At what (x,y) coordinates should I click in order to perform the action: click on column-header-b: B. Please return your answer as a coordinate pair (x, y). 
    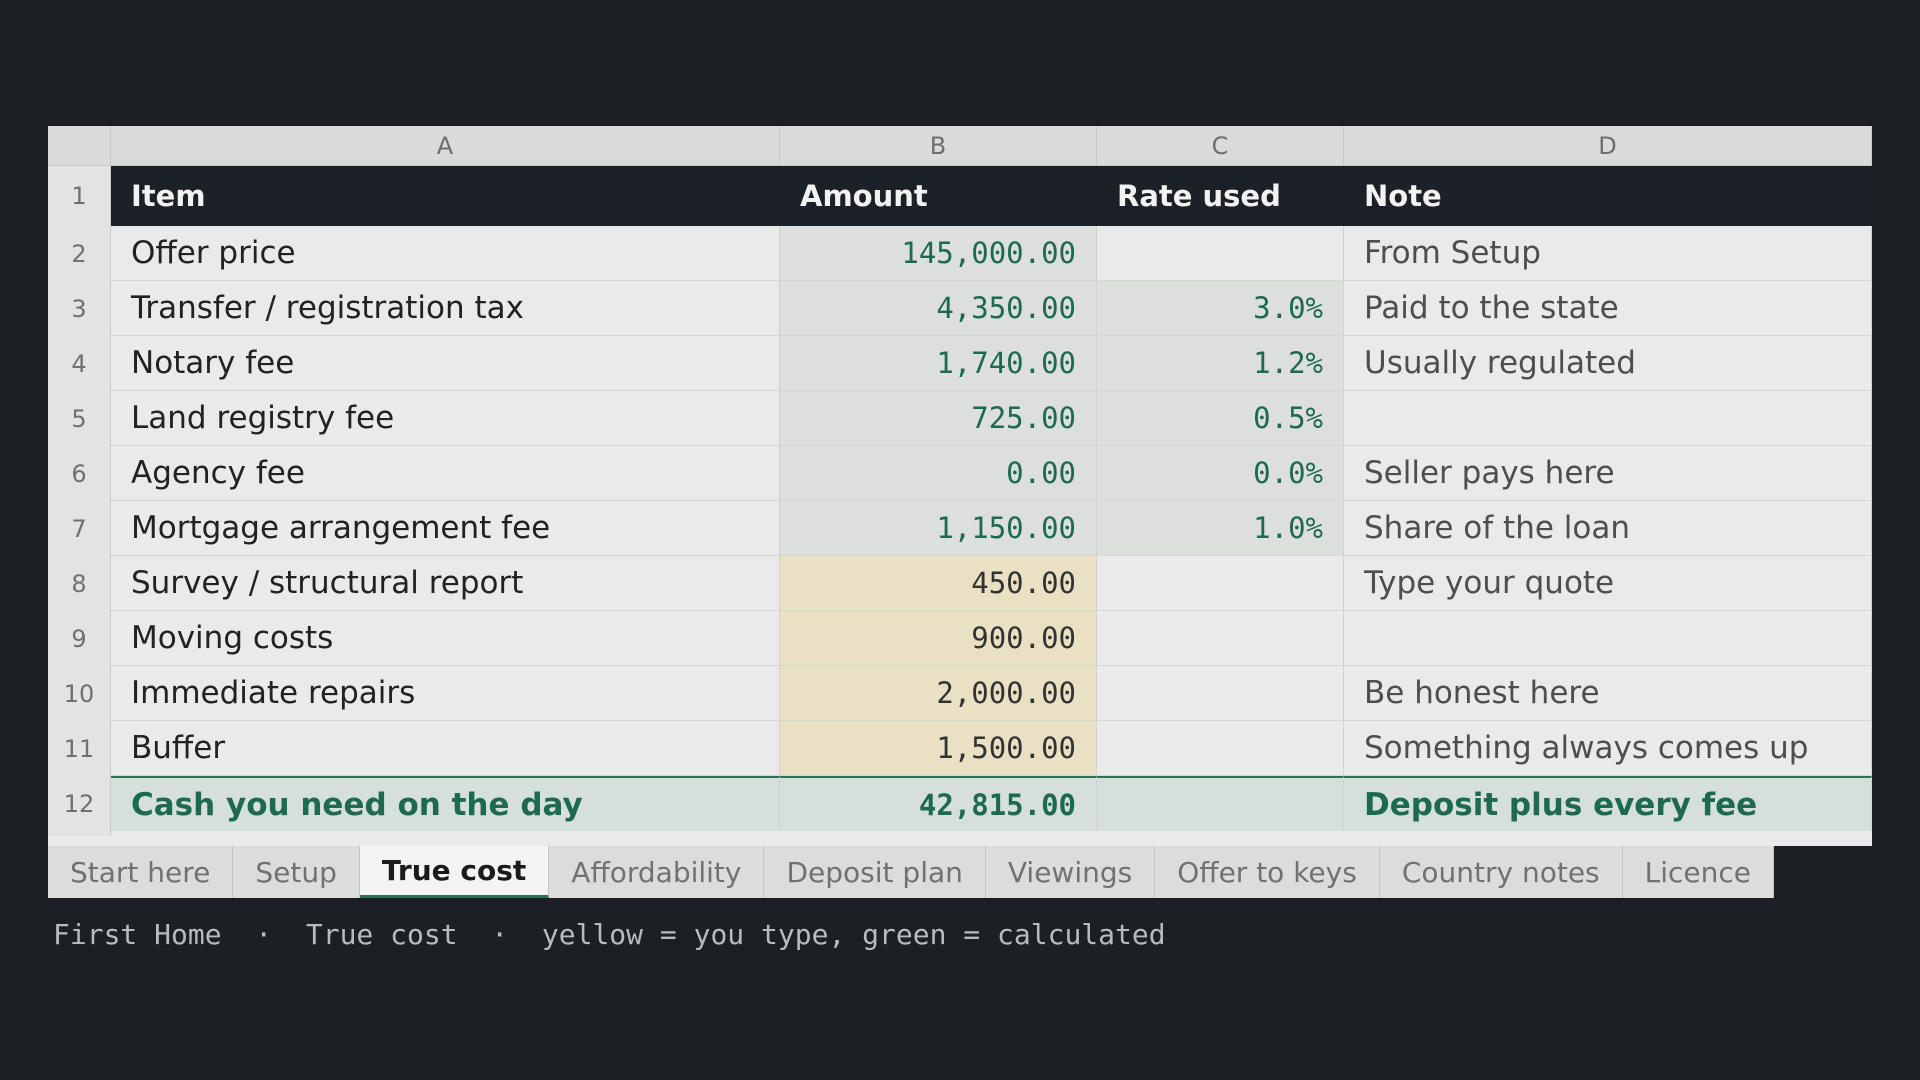
    Looking at the image, I should click on (938, 146).